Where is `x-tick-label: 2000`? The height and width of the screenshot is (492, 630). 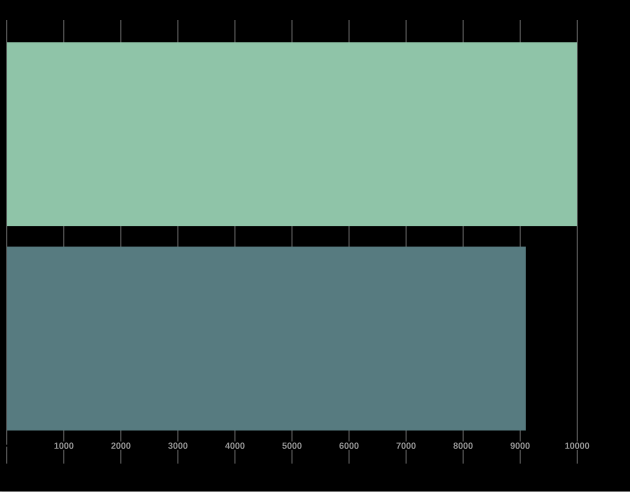
x-tick-label: 2000 is located at coordinates (120, 446).